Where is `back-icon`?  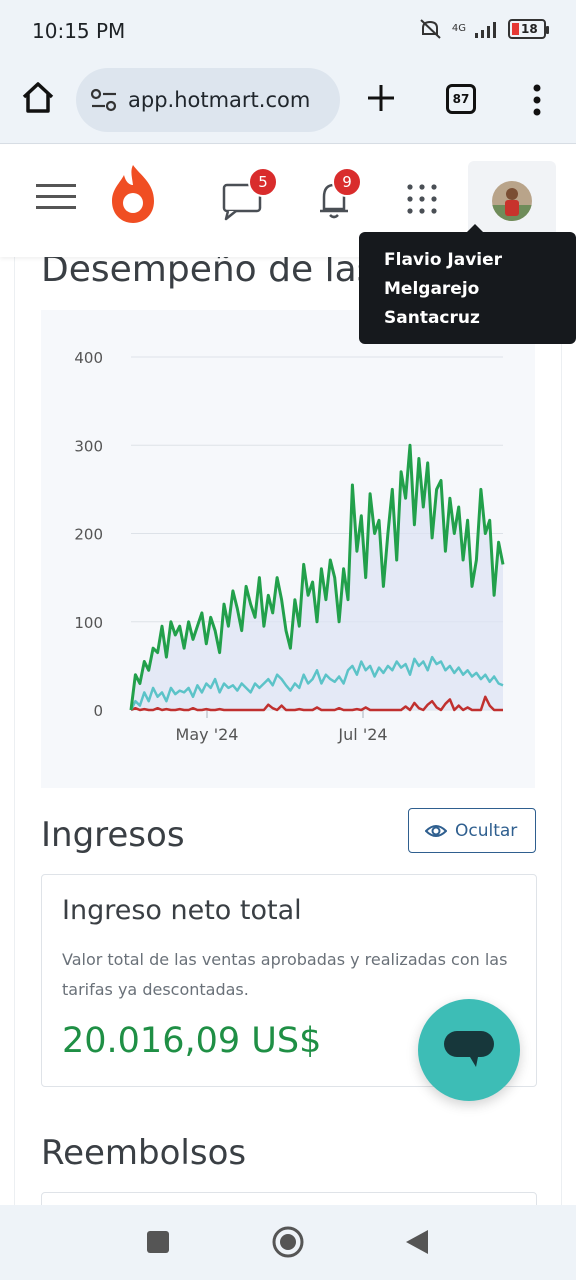
back-icon is located at coordinates (417, 1242).